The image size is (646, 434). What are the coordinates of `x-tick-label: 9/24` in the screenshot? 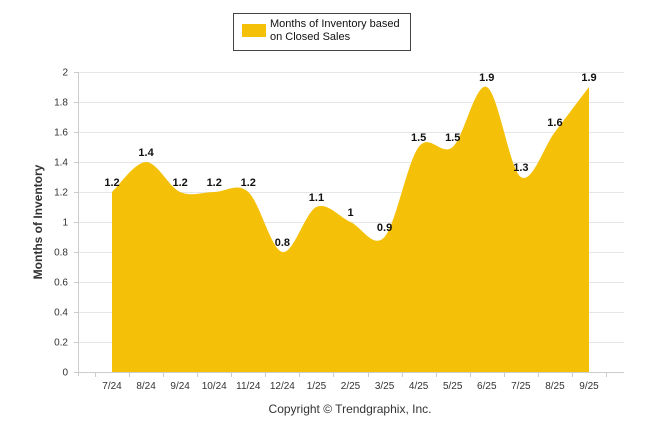 It's located at (180, 386).